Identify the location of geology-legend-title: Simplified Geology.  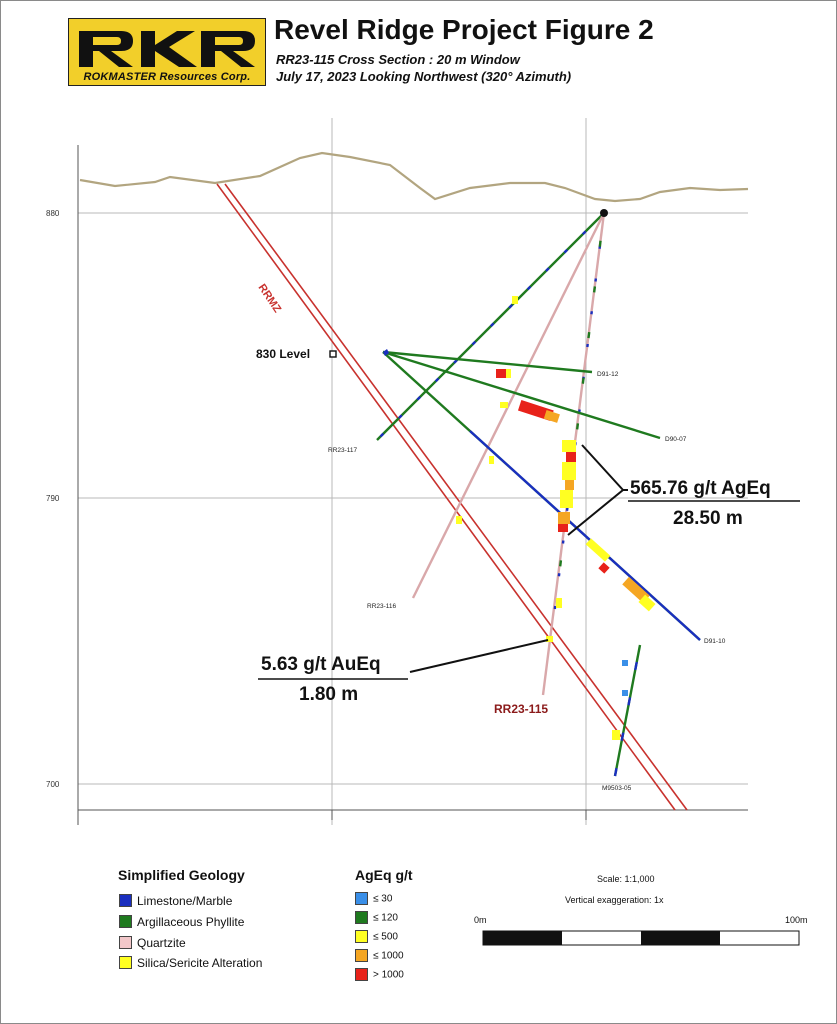
(181, 875).